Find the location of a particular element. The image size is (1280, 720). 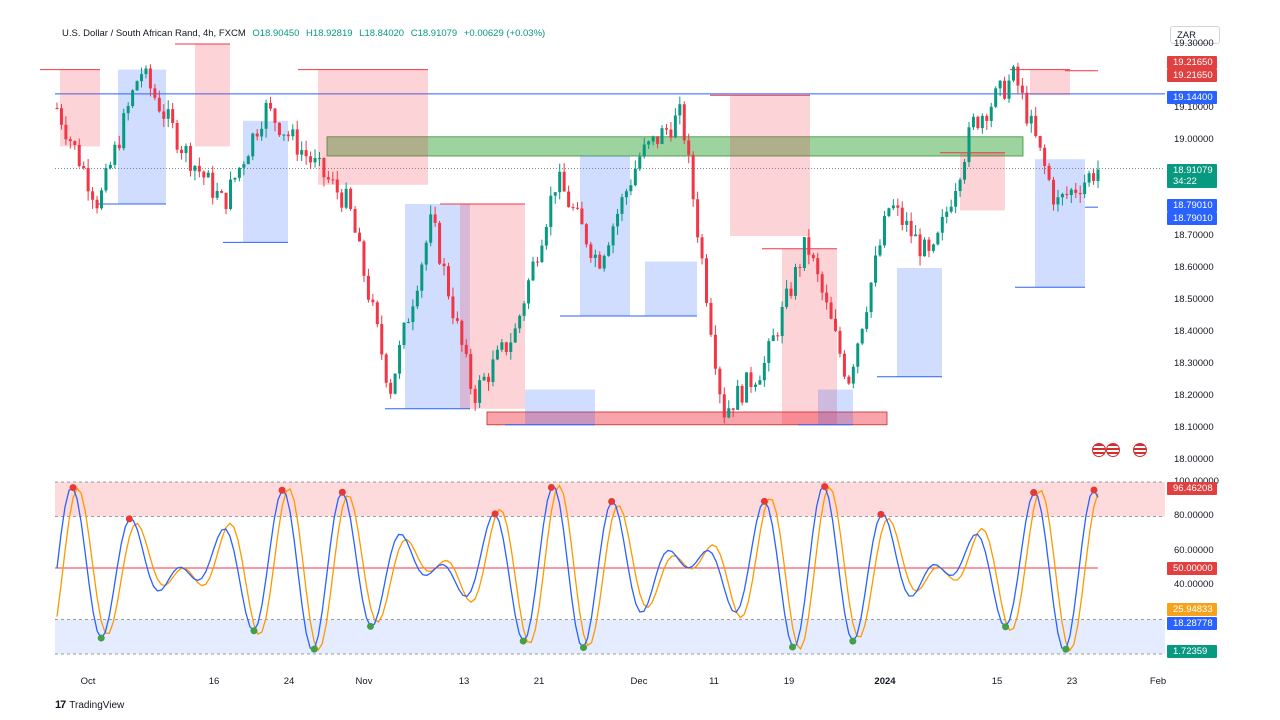

price-badge: 19.21650 is located at coordinates (1192, 62).